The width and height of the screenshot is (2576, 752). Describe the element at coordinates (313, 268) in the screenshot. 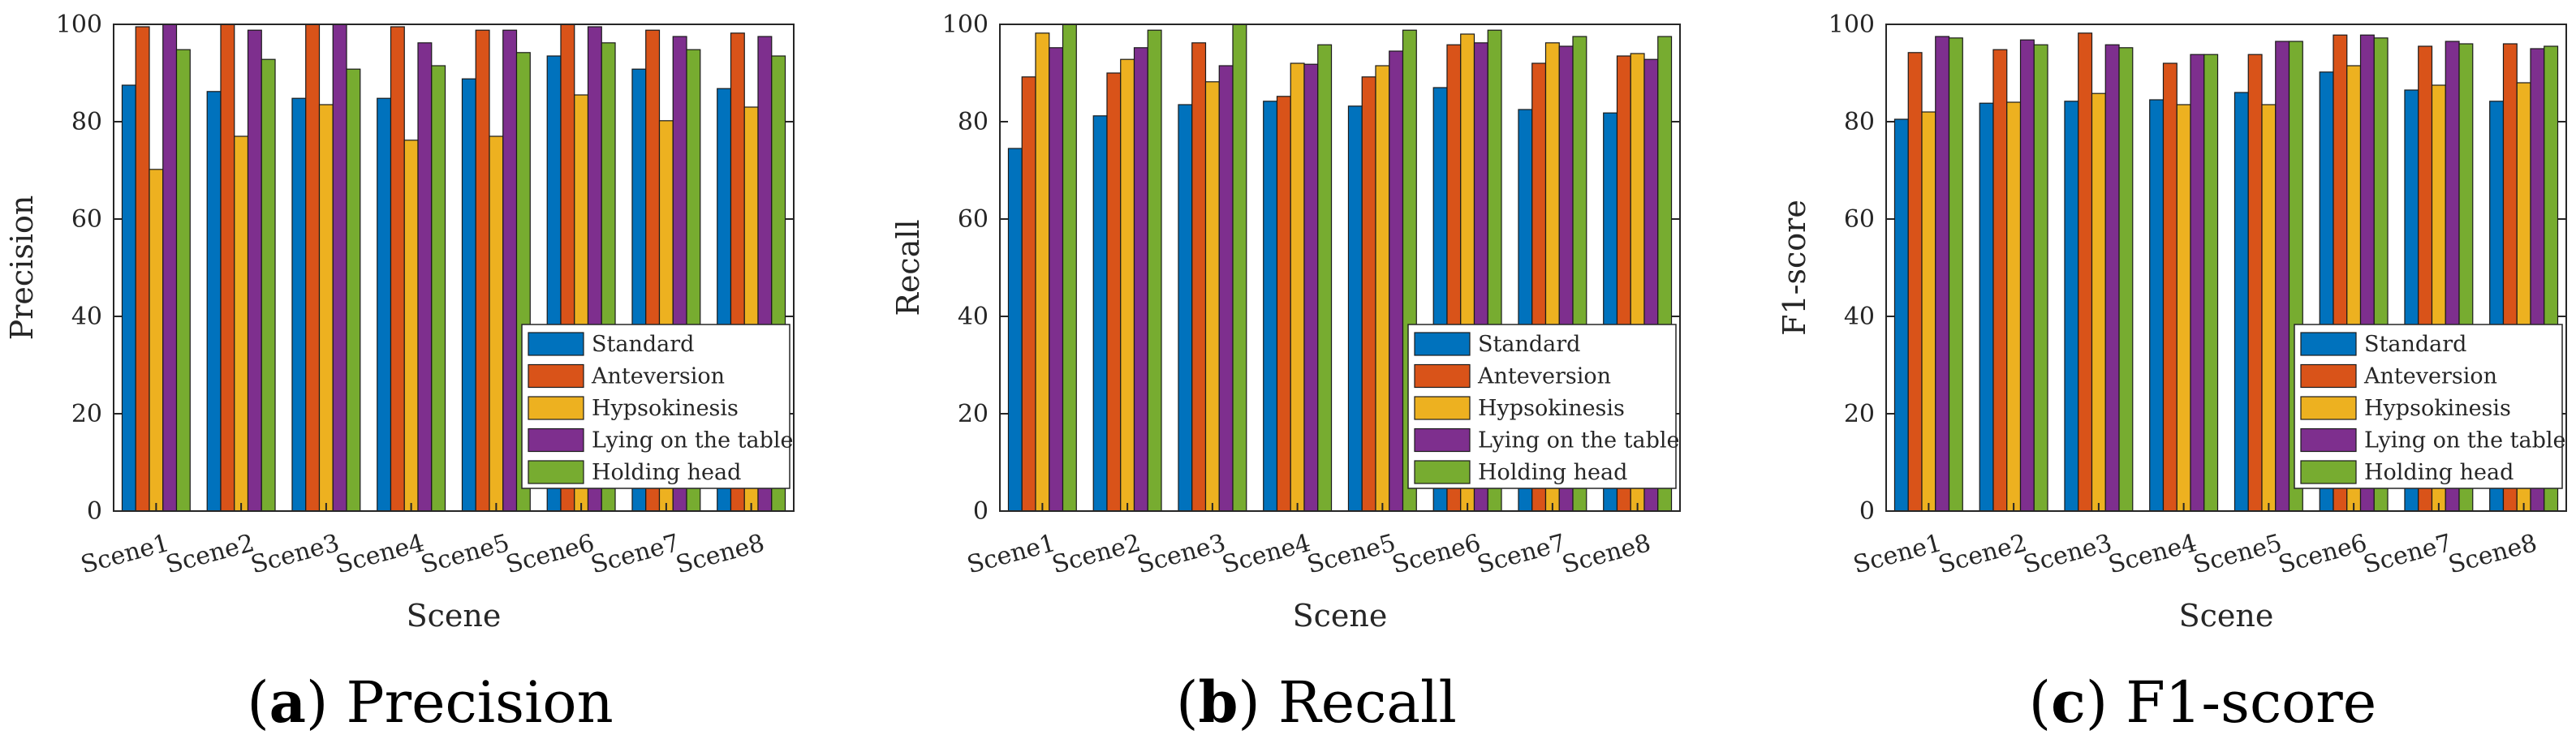

I see `bar-scene3-anteversion` at that location.